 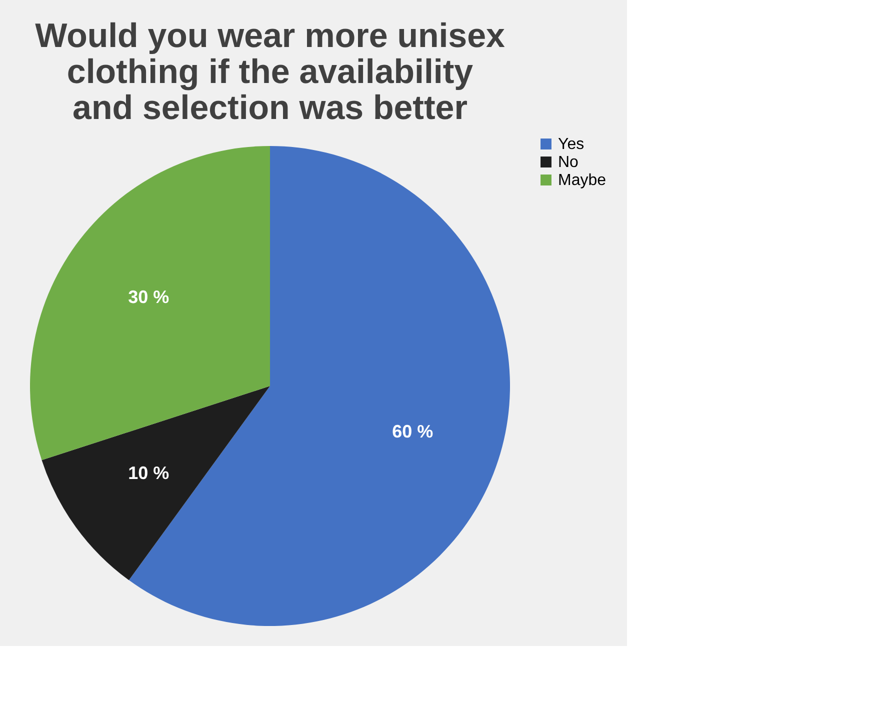 I want to click on chart-title: Would you wear more unisex clothing if the availability and selection was better, so click(x=270, y=72).